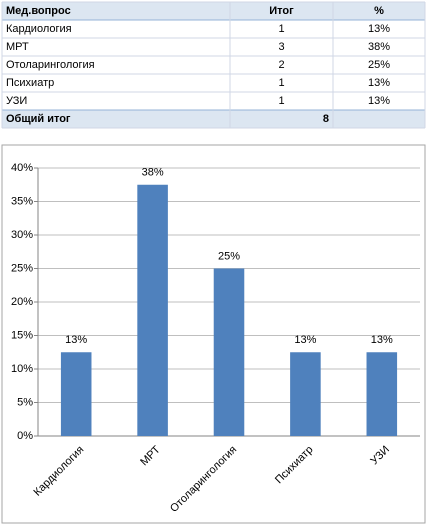  I want to click on table-total-cell: 8, so click(326, 119).